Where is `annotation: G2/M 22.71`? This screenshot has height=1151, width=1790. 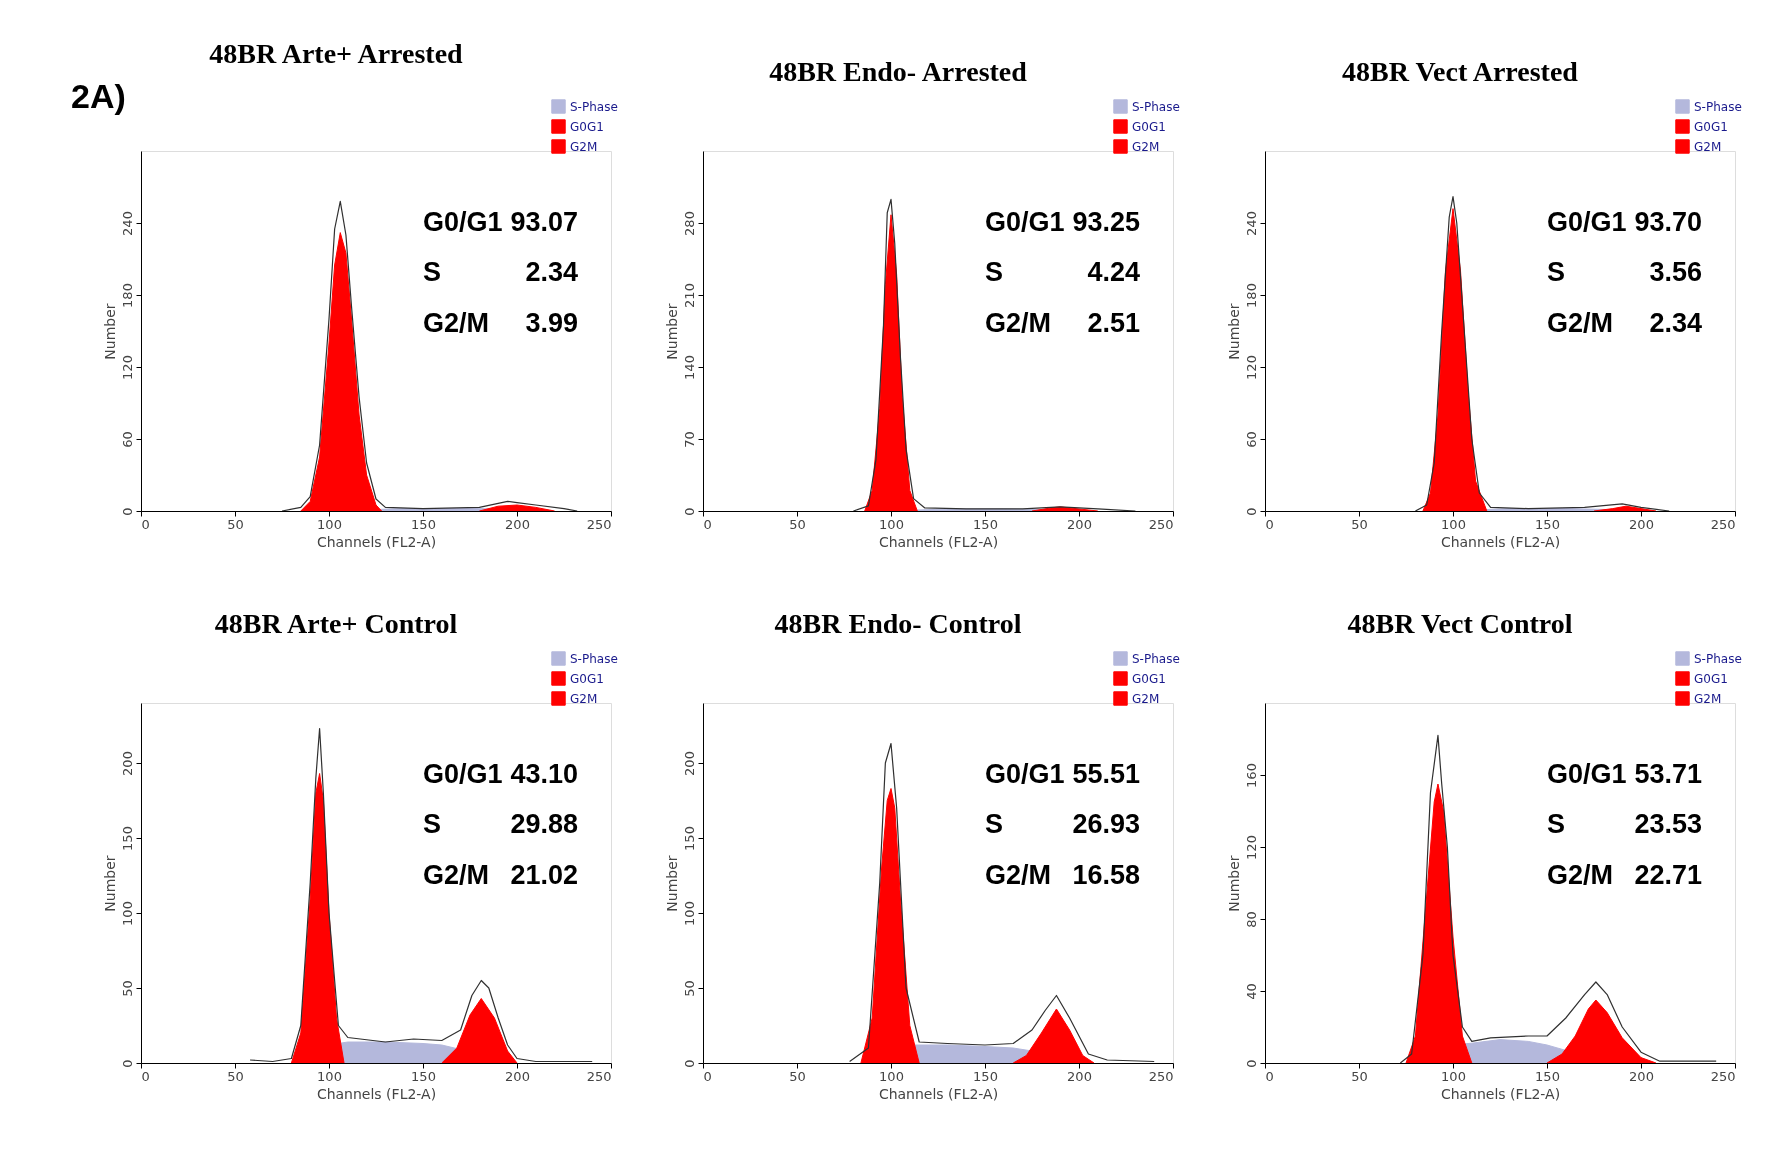
annotation: G2/M 22.71 is located at coordinates (1625, 874).